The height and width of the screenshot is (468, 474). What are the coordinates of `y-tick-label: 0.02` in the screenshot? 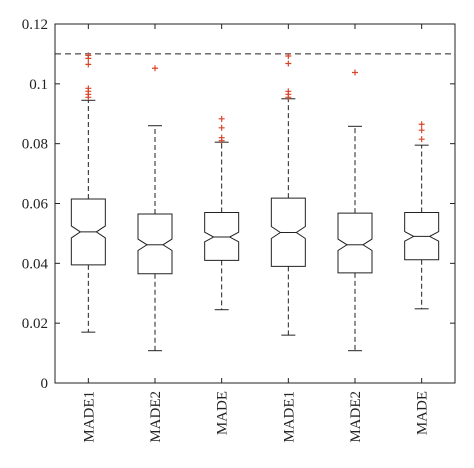 It's located at (35, 324).